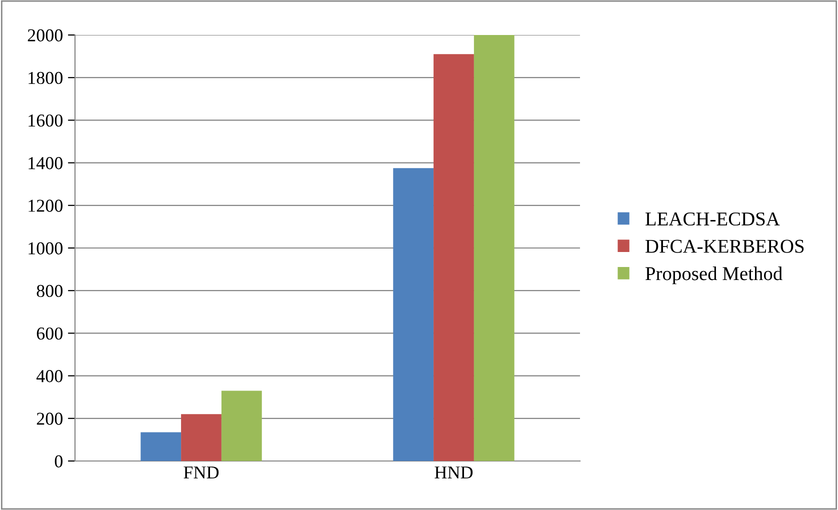 Image resolution: width=838 pixels, height=510 pixels. What do you see at coordinates (58, 461) in the screenshot?
I see `y-tick-label: 0` at bounding box center [58, 461].